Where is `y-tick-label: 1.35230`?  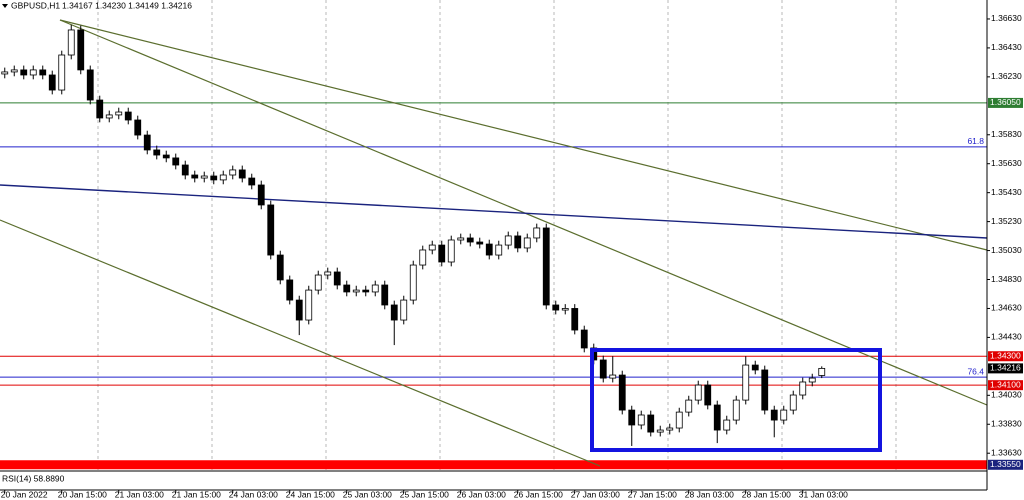
y-tick-label: 1.35230 is located at coordinates (1006, 221).